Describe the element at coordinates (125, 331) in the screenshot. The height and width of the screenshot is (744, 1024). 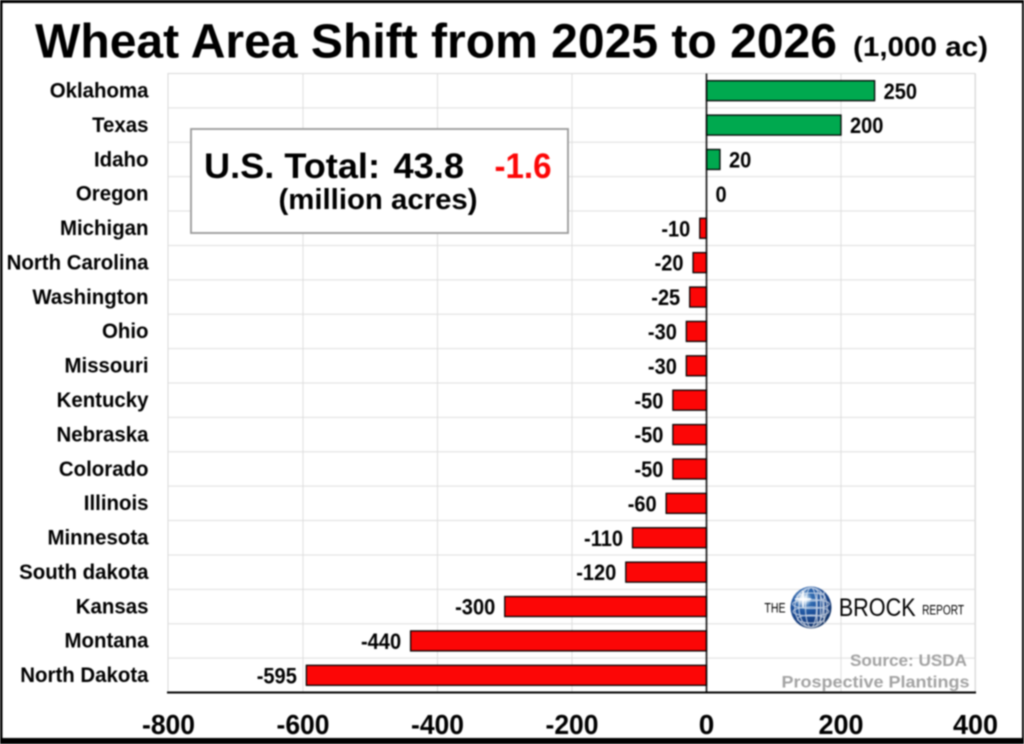
I see `svg-text: Ohio` at that location.